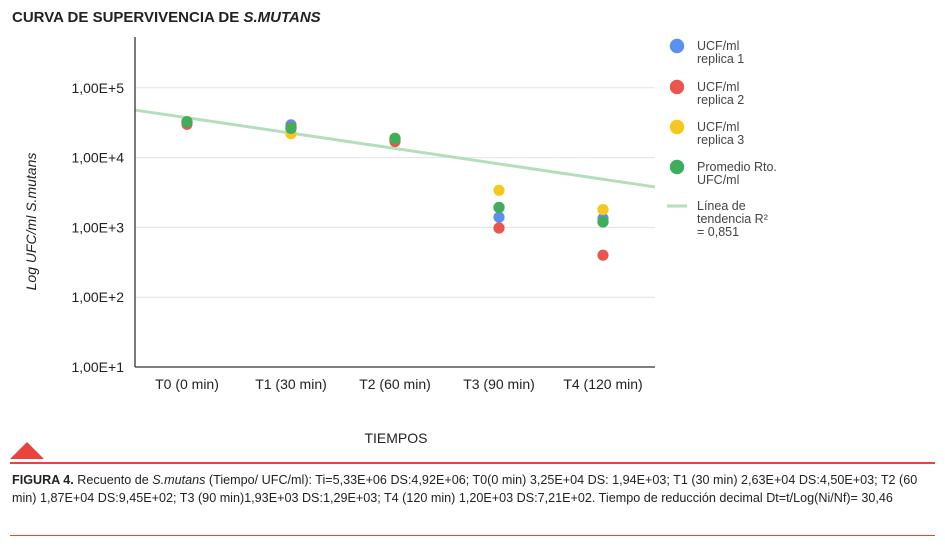  What do you see at coordinates (472, 535) in the screenshot?
I see `caption-rule-bottom` at bounding box center [472, 535].